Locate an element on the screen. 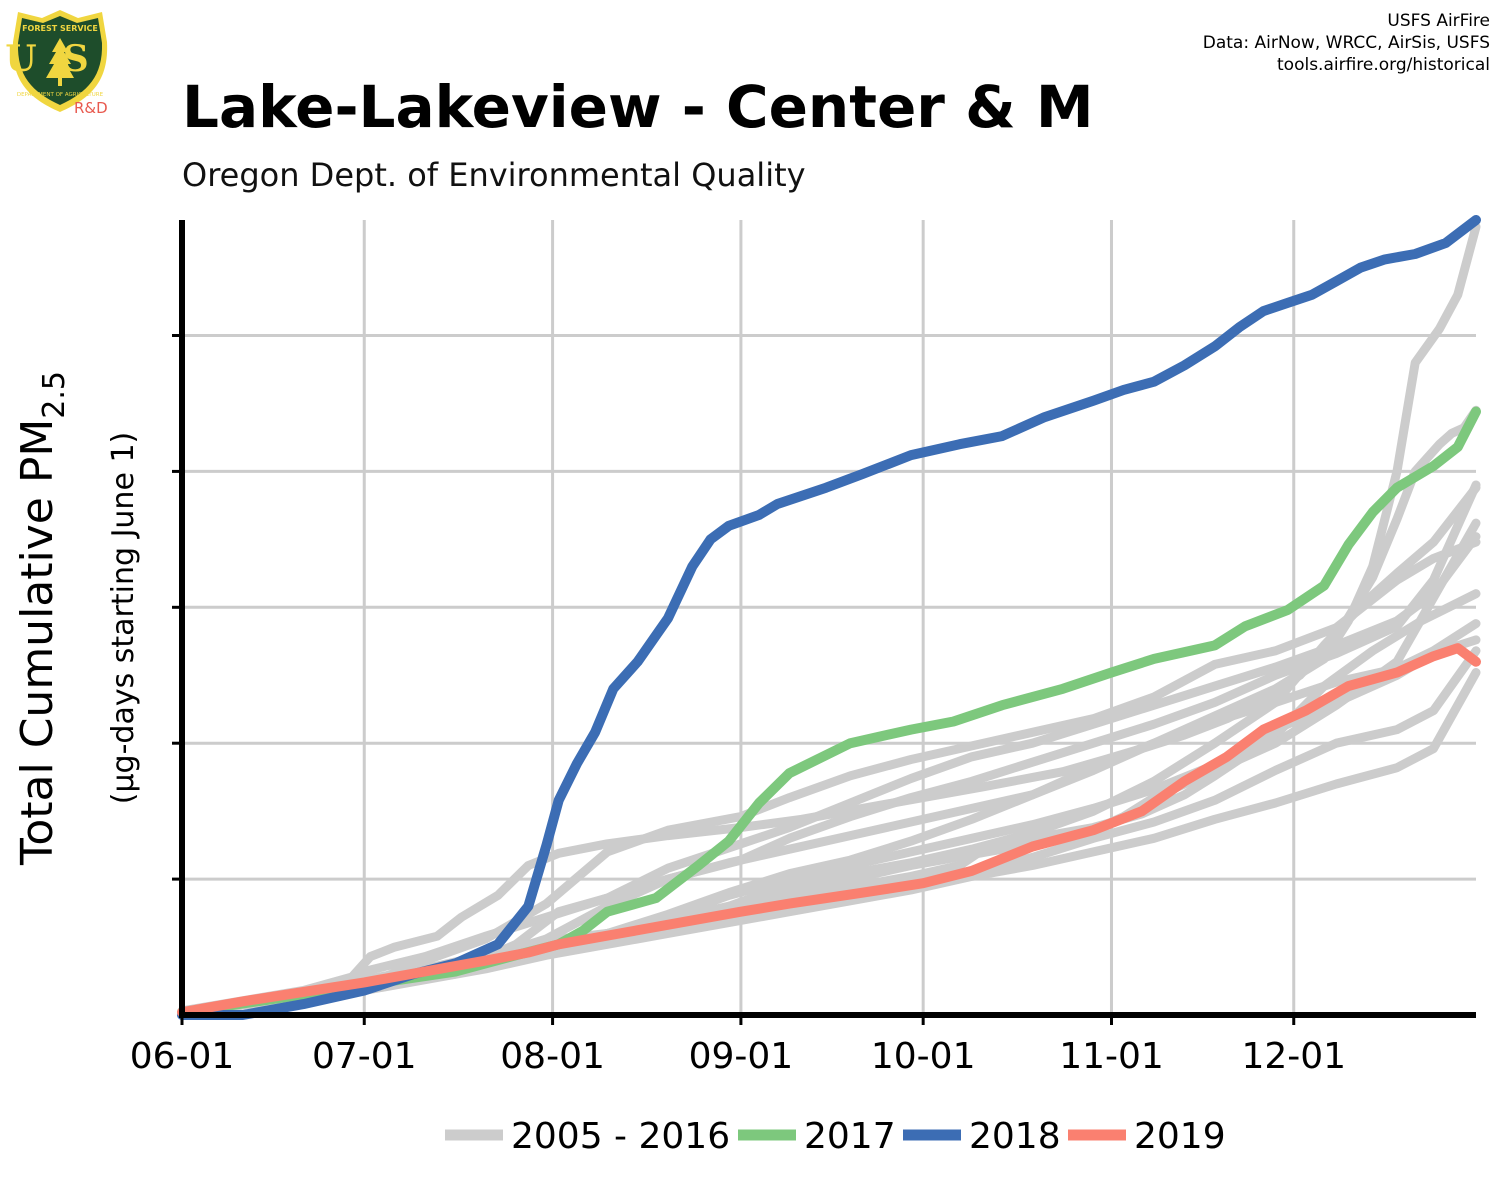  chart-title: Lake-Lakeview - Center & M is located at coordinates (638, 107).